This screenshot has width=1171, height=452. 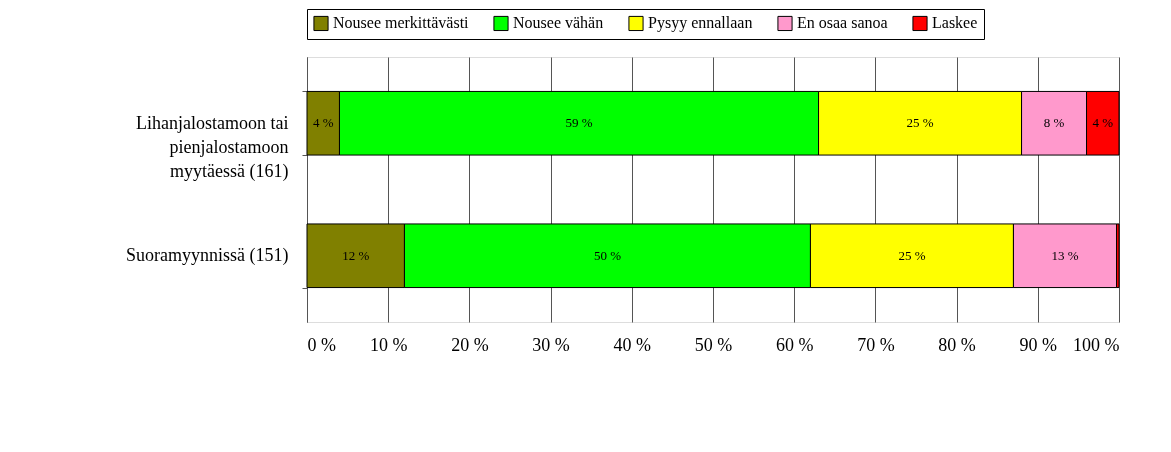 What do you see at coordinates (632, 344) in the screenshot?
I see `x-tick-label: 40 %` at bounding box center [632, 344].